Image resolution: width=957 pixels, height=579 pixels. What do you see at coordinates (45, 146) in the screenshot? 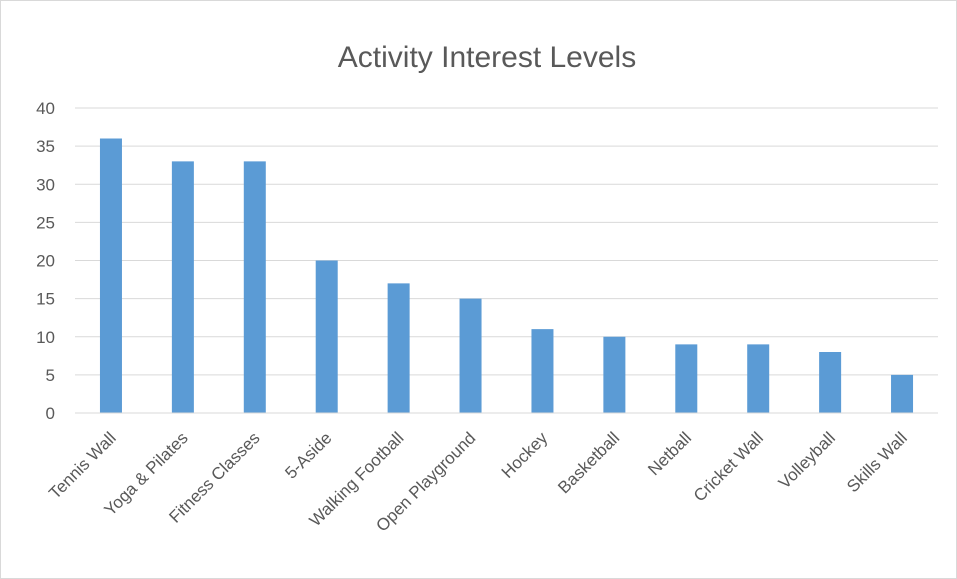
I see `y-tick-label: 35` at bounding box center [45, 146].